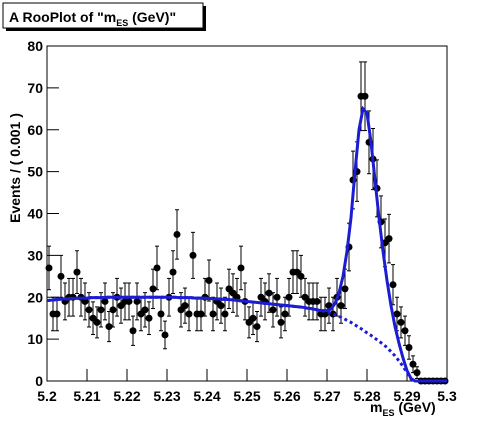 The height and width of the screenshot is (424, 497). I want to click on y-axis-label: Events / ( 0.001 ), so click(15, 168).